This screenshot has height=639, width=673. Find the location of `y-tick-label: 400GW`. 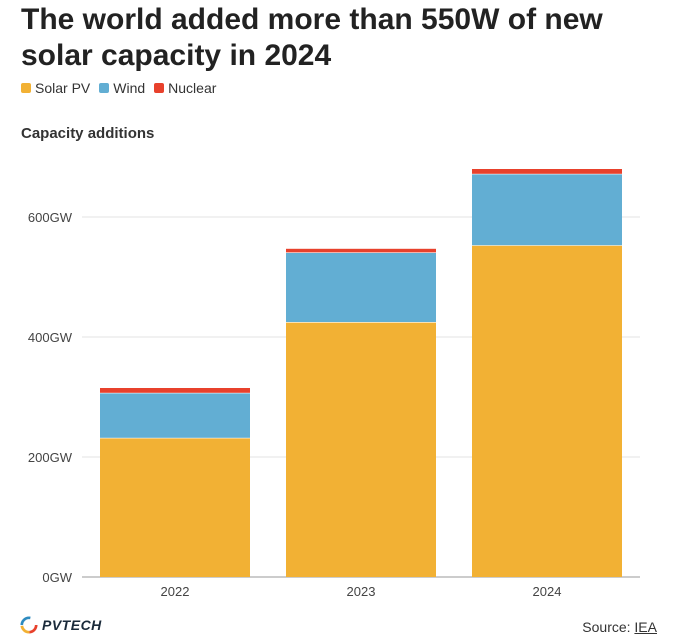

y-tick-label: 400GW is located at coordinates (50, 337).